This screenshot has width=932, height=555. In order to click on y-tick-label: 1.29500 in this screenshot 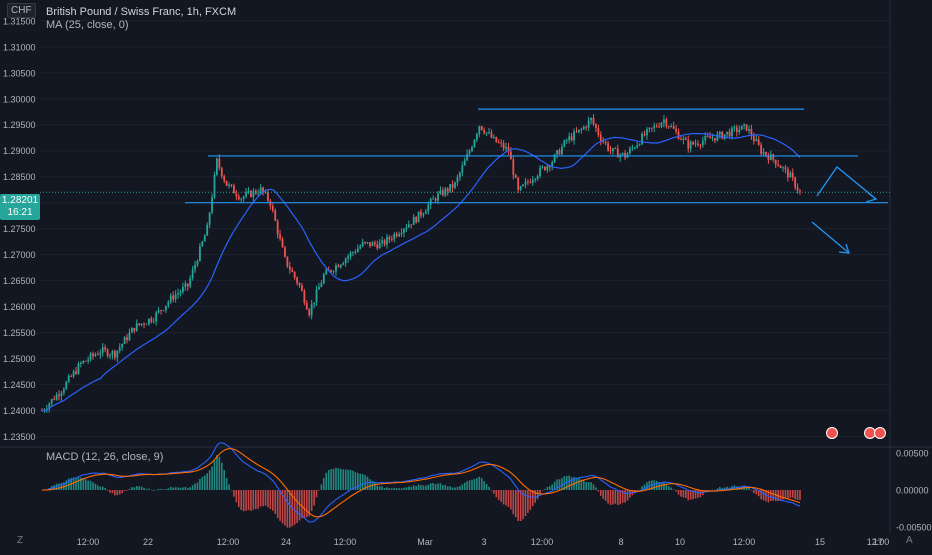, I will do `click(19, 125)`.